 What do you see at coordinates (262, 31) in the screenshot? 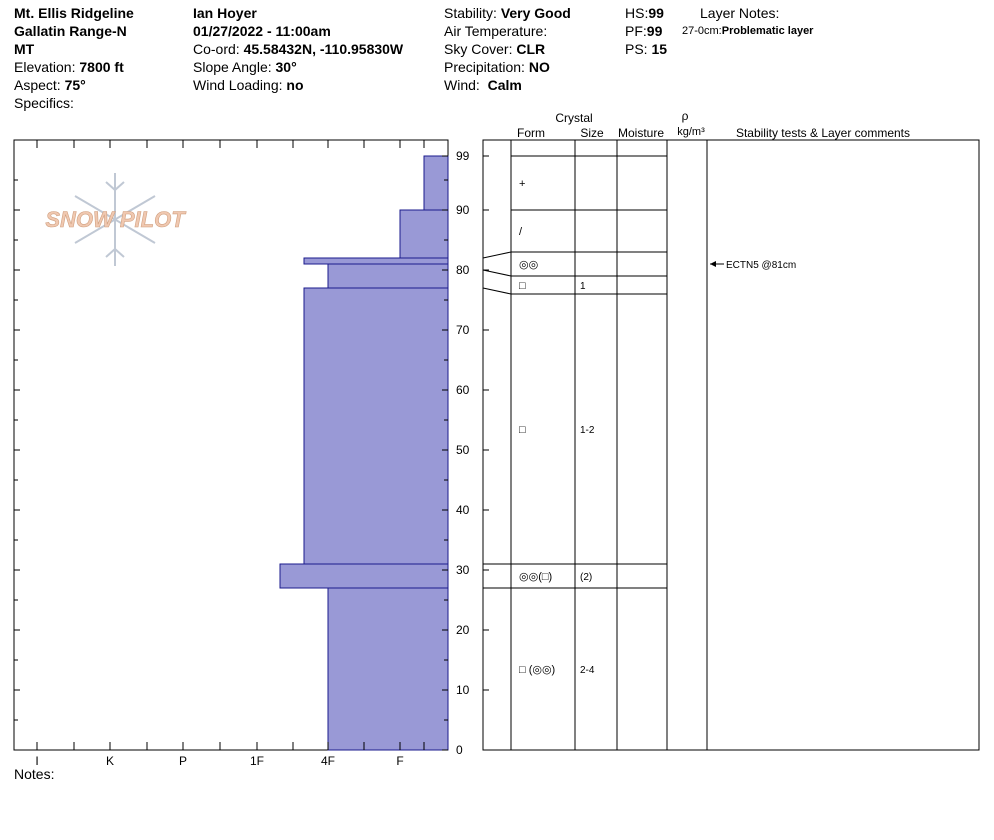
I see `observation-datetime: 01/27/2022 - 11:00am` at bounding box center [262, 31].